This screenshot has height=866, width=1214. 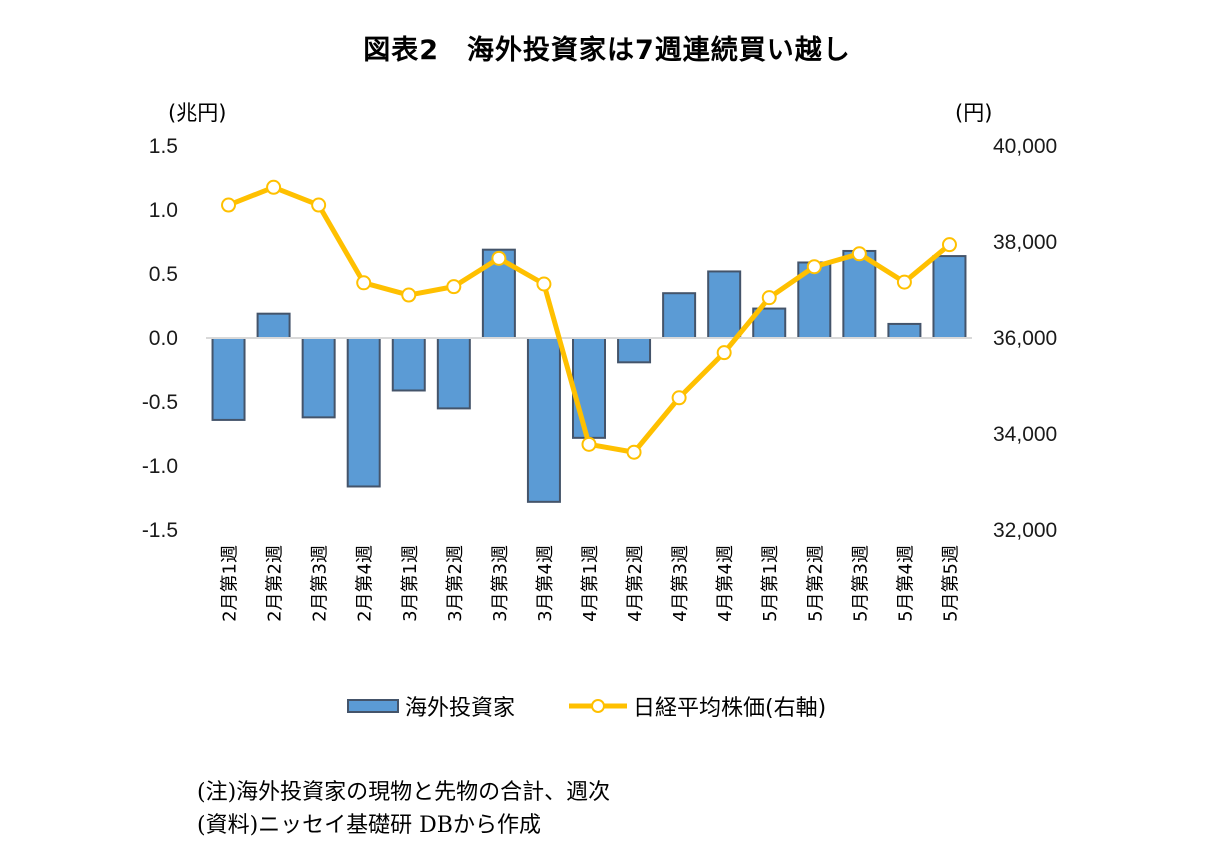 I want to click on category-label: 3月第4週, so click(x=545, y=583).